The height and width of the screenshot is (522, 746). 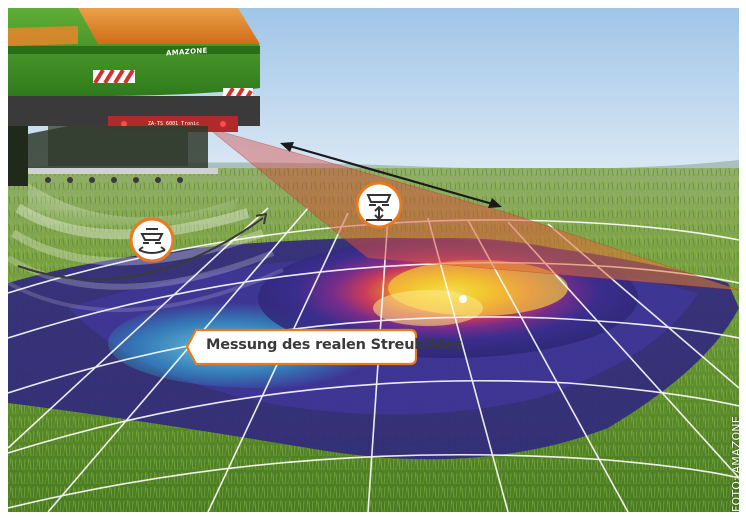 I want to click on callout-shape, so click(x=301, y=347).